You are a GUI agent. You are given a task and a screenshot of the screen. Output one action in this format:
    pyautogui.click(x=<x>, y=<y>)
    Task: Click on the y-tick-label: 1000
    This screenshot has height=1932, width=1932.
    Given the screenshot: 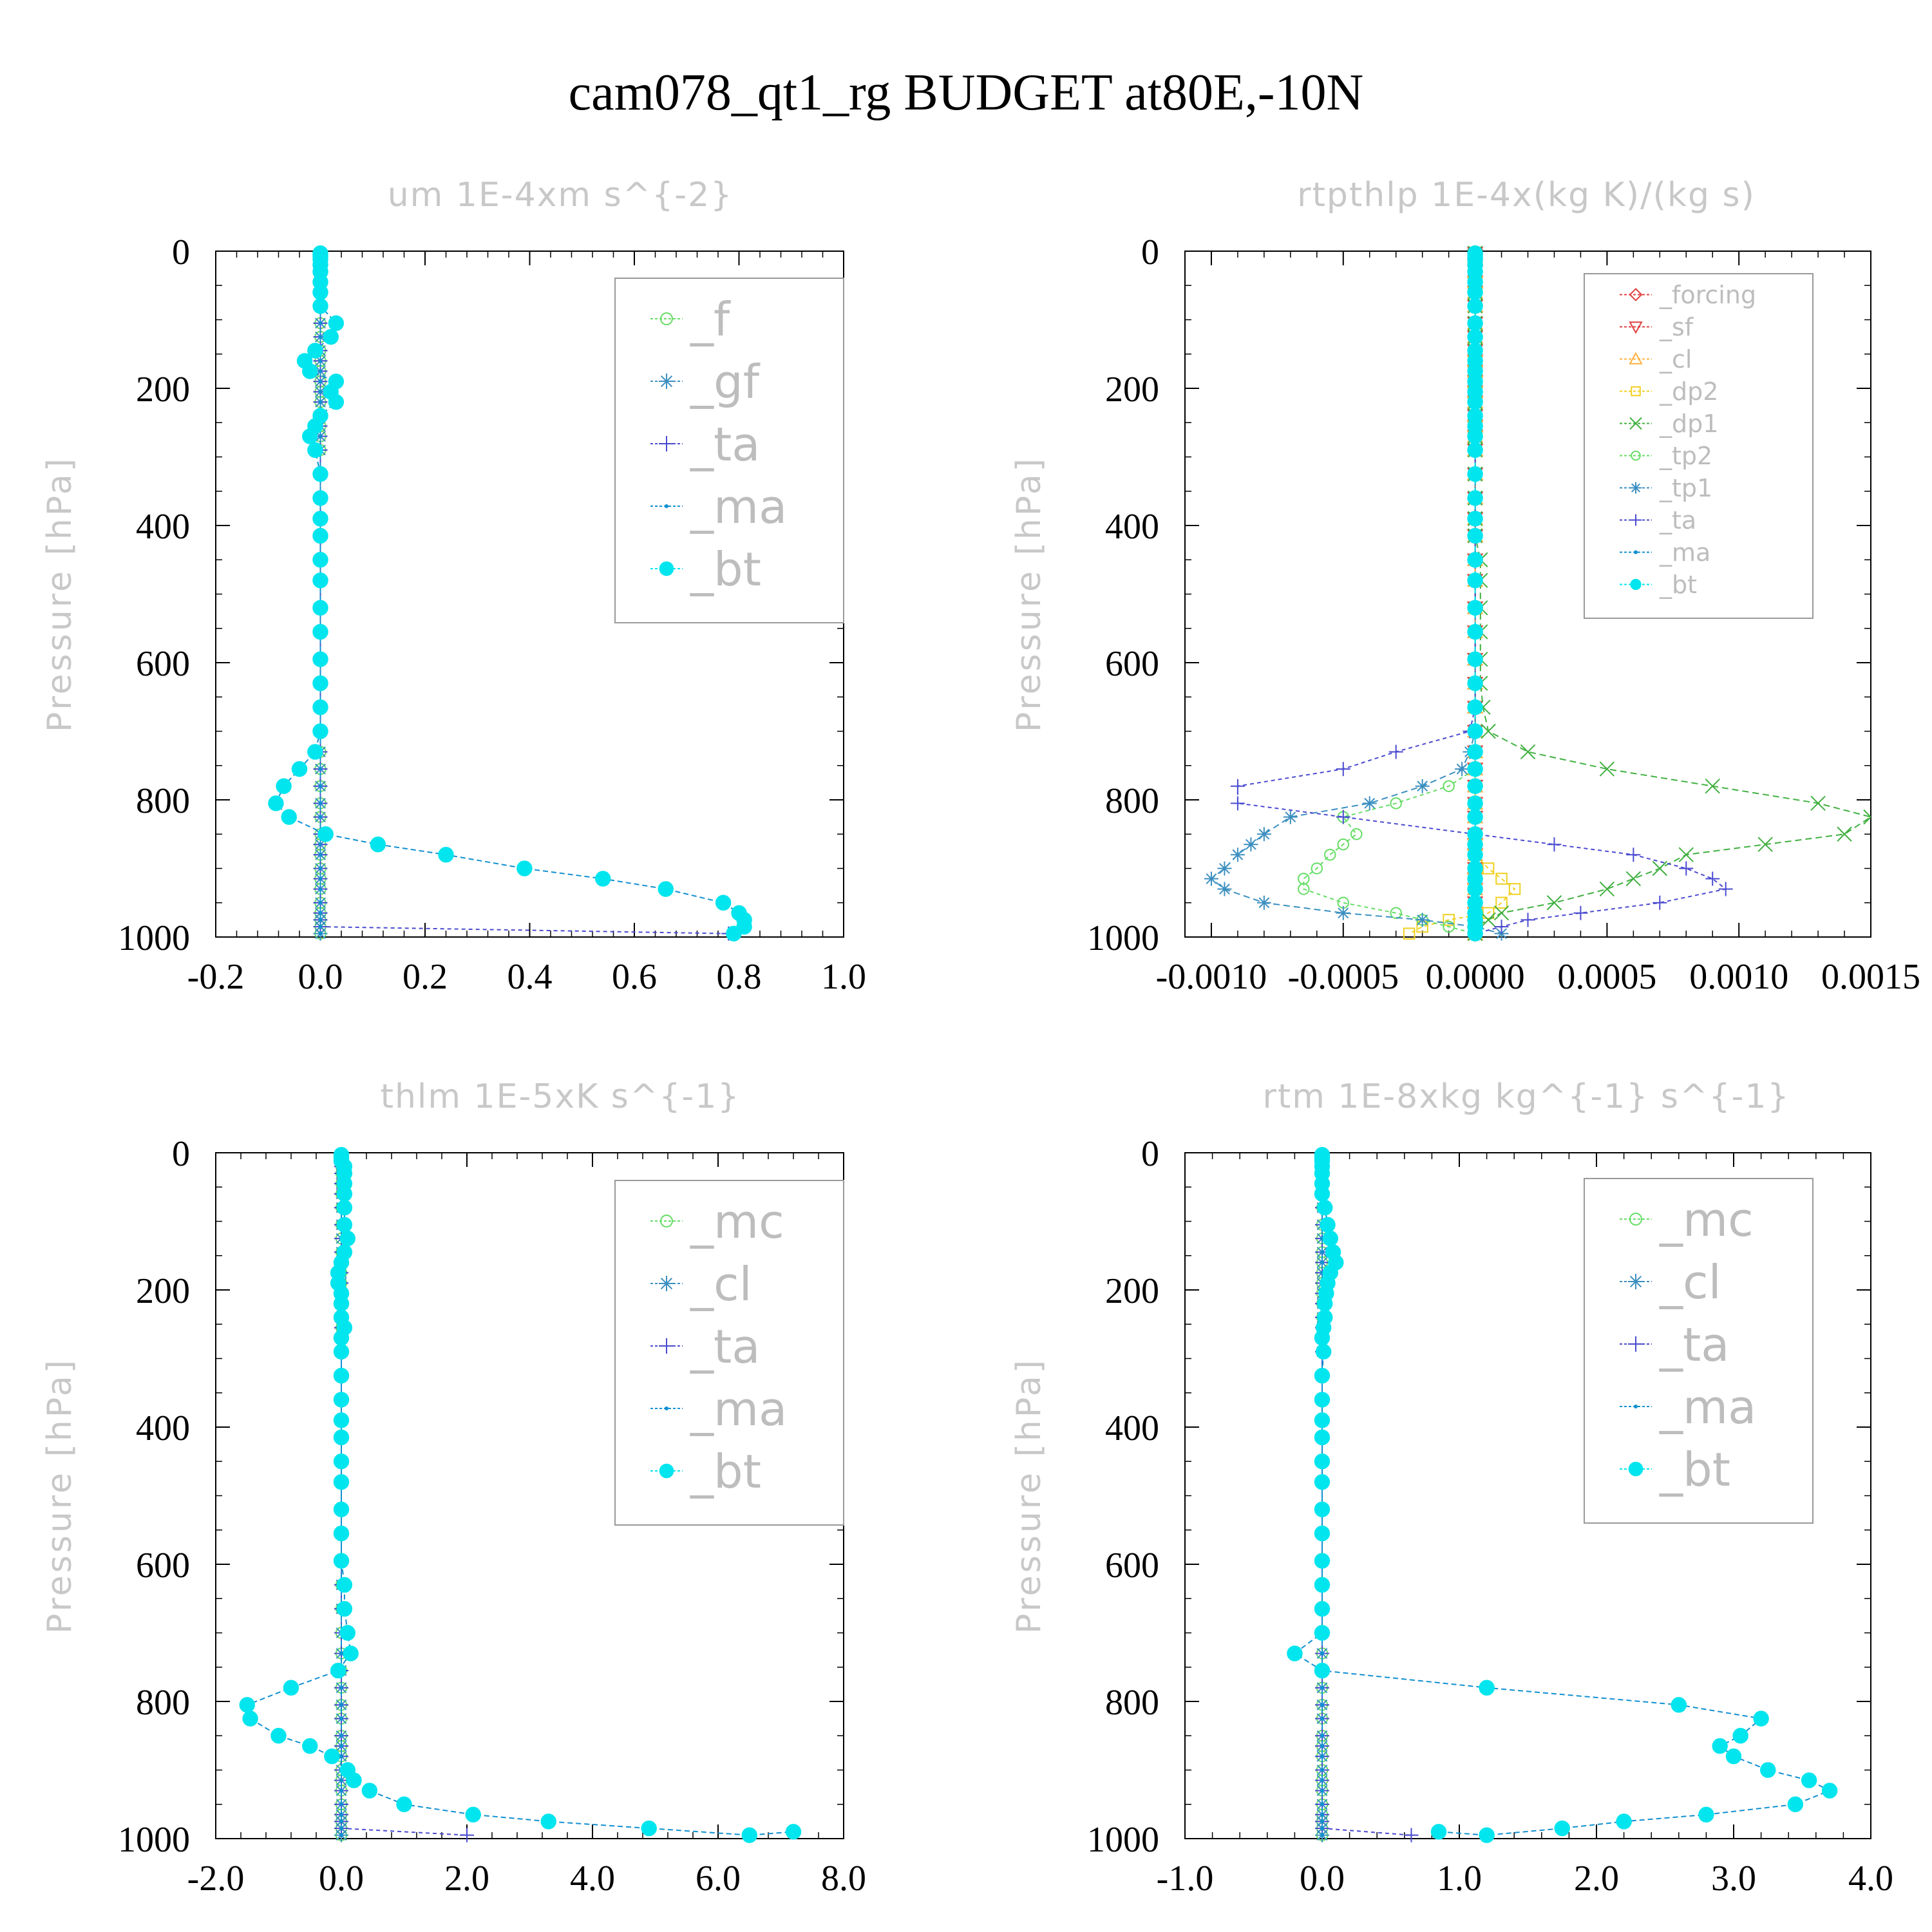 What is the action you would take?
    pyautogui.click(x=1123, y=1840)
    